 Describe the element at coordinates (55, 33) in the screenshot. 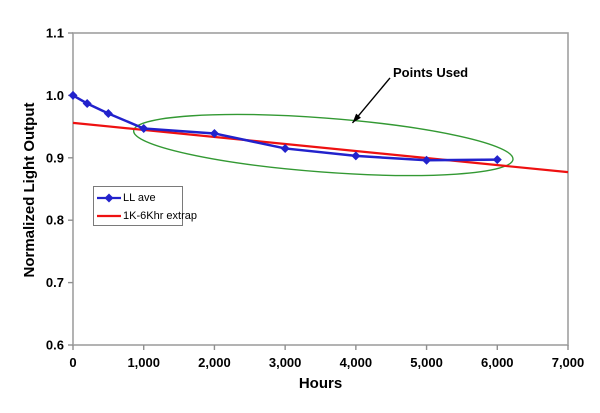

I see `y-tick-label: 1.1` at that location.